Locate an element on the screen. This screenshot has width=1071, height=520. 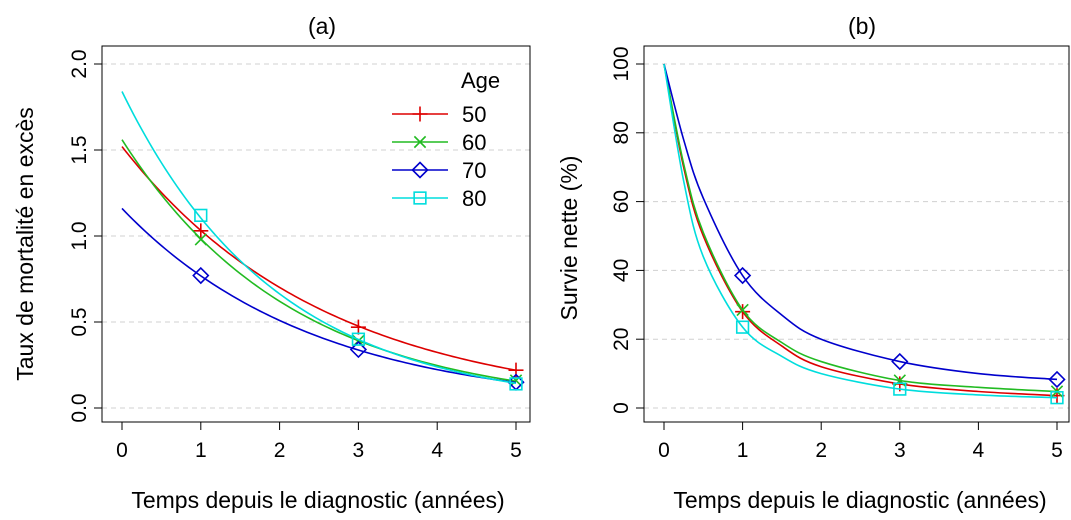
panel-b-title: (b) is located at coordinates (862, 26).